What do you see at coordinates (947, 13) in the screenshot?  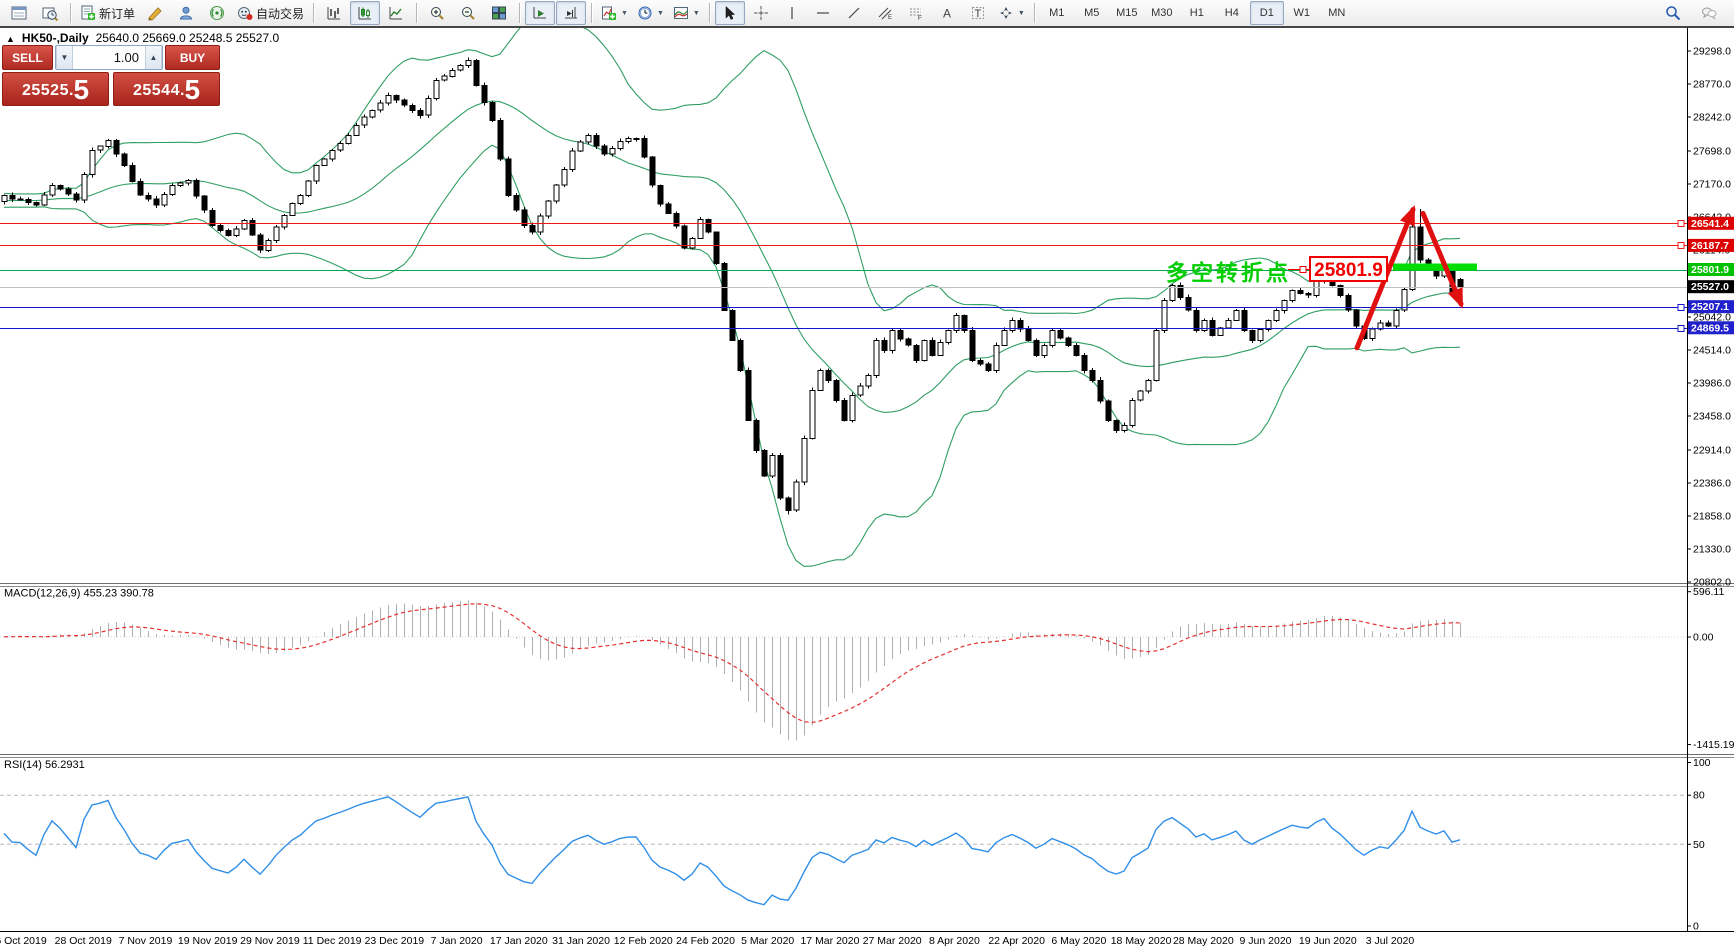 I see `text-tool-icon: A` at bounding box center [947, 13].